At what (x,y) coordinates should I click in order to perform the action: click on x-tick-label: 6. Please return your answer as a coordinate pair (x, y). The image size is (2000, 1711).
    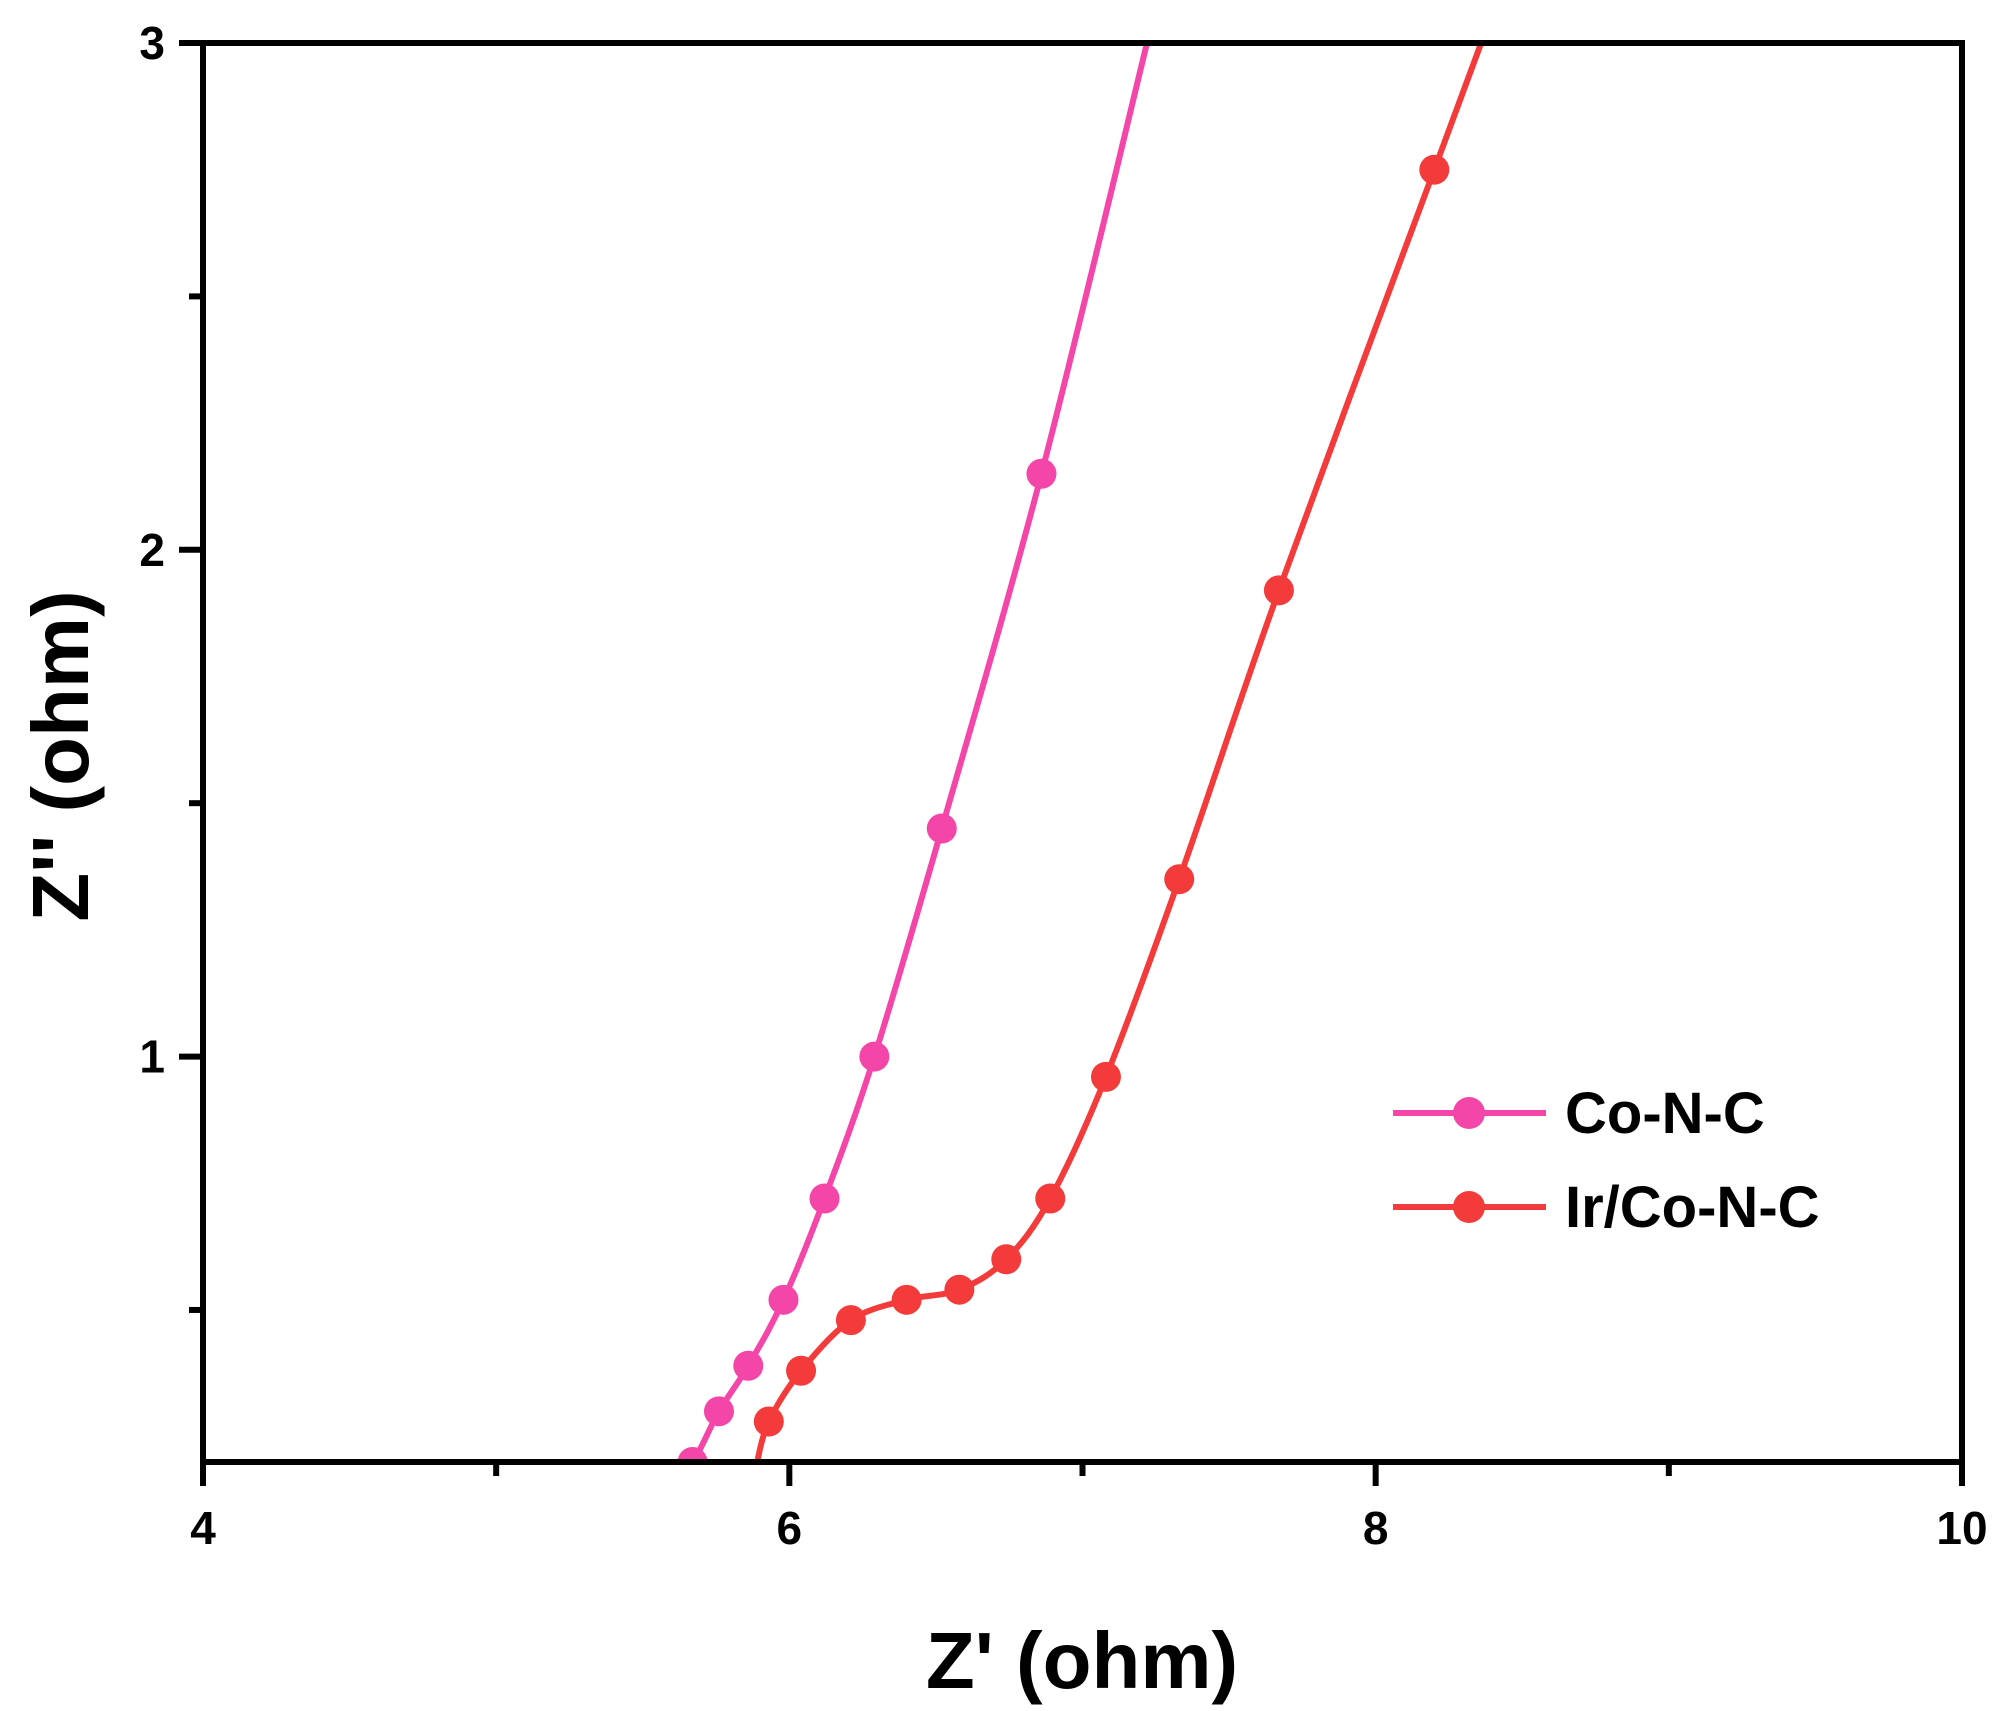
    Looking at the image, I should click on (790, 1528).